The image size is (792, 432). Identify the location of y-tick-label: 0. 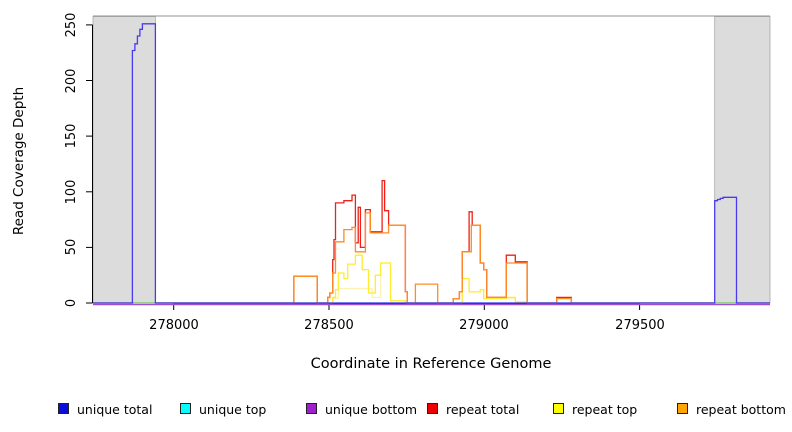
(71, 303).